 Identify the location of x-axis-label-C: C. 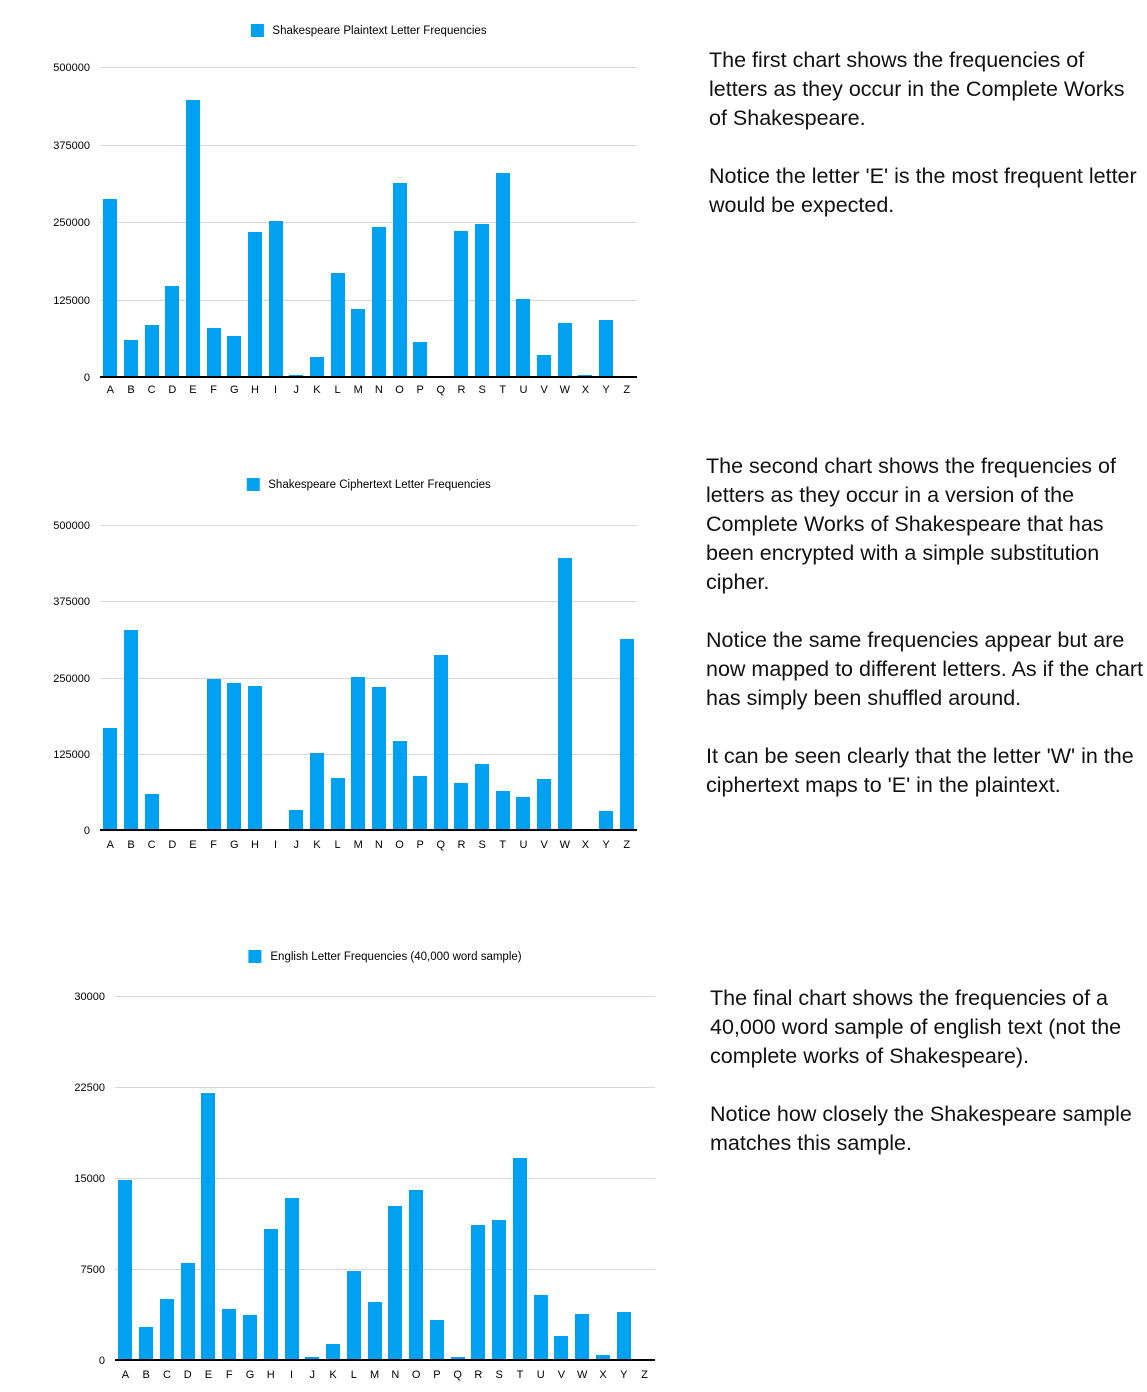
(151, 845).